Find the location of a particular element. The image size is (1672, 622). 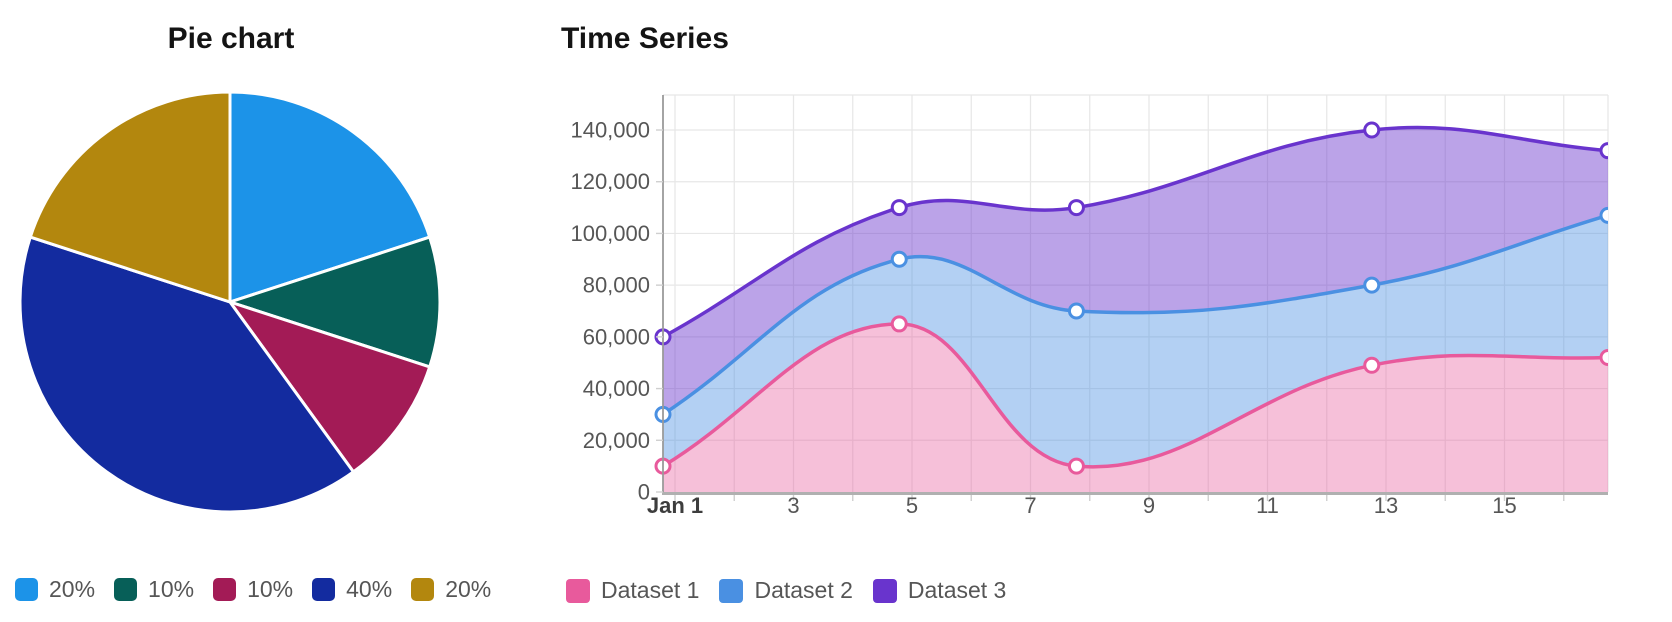

pie-slice-4-40% is located at coordinates (186, 374).